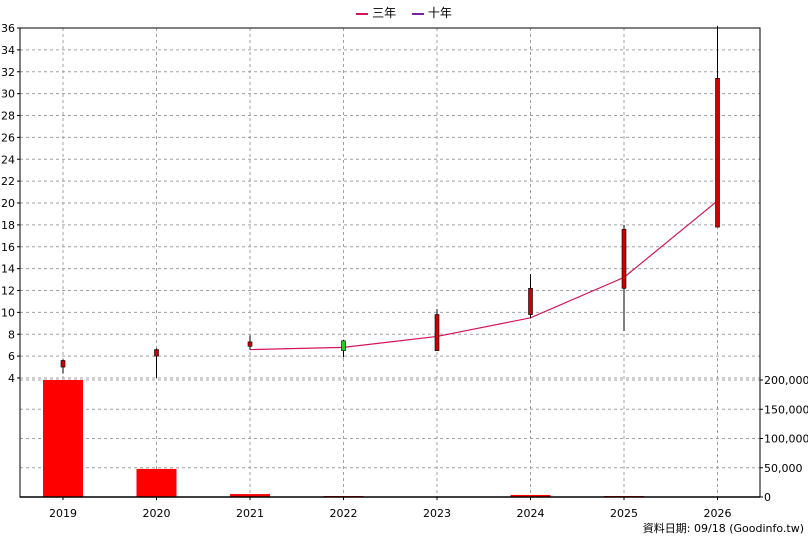  Describe the element at coordinates (718, 513) in the screenshot. I see `x-tick-label-2026: 2026` at that location.